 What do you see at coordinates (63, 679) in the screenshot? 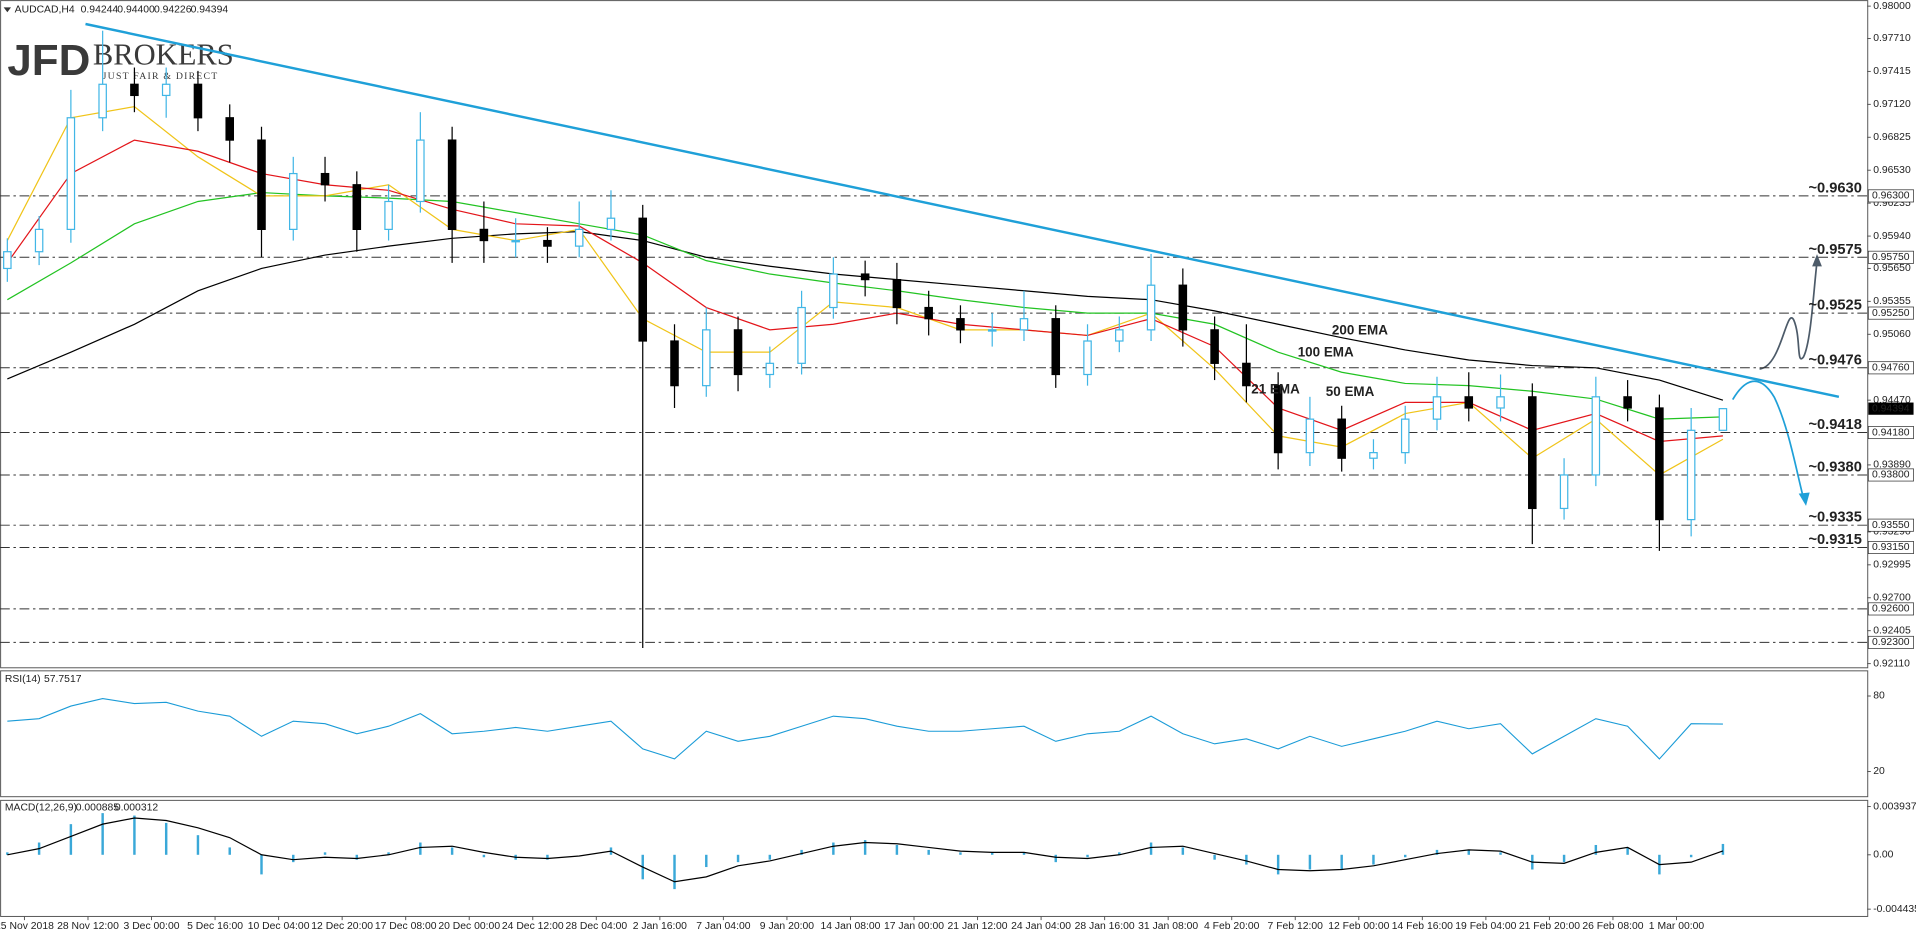
I see `indicator-readout: 57.7517` at bounding box center [63, 679].